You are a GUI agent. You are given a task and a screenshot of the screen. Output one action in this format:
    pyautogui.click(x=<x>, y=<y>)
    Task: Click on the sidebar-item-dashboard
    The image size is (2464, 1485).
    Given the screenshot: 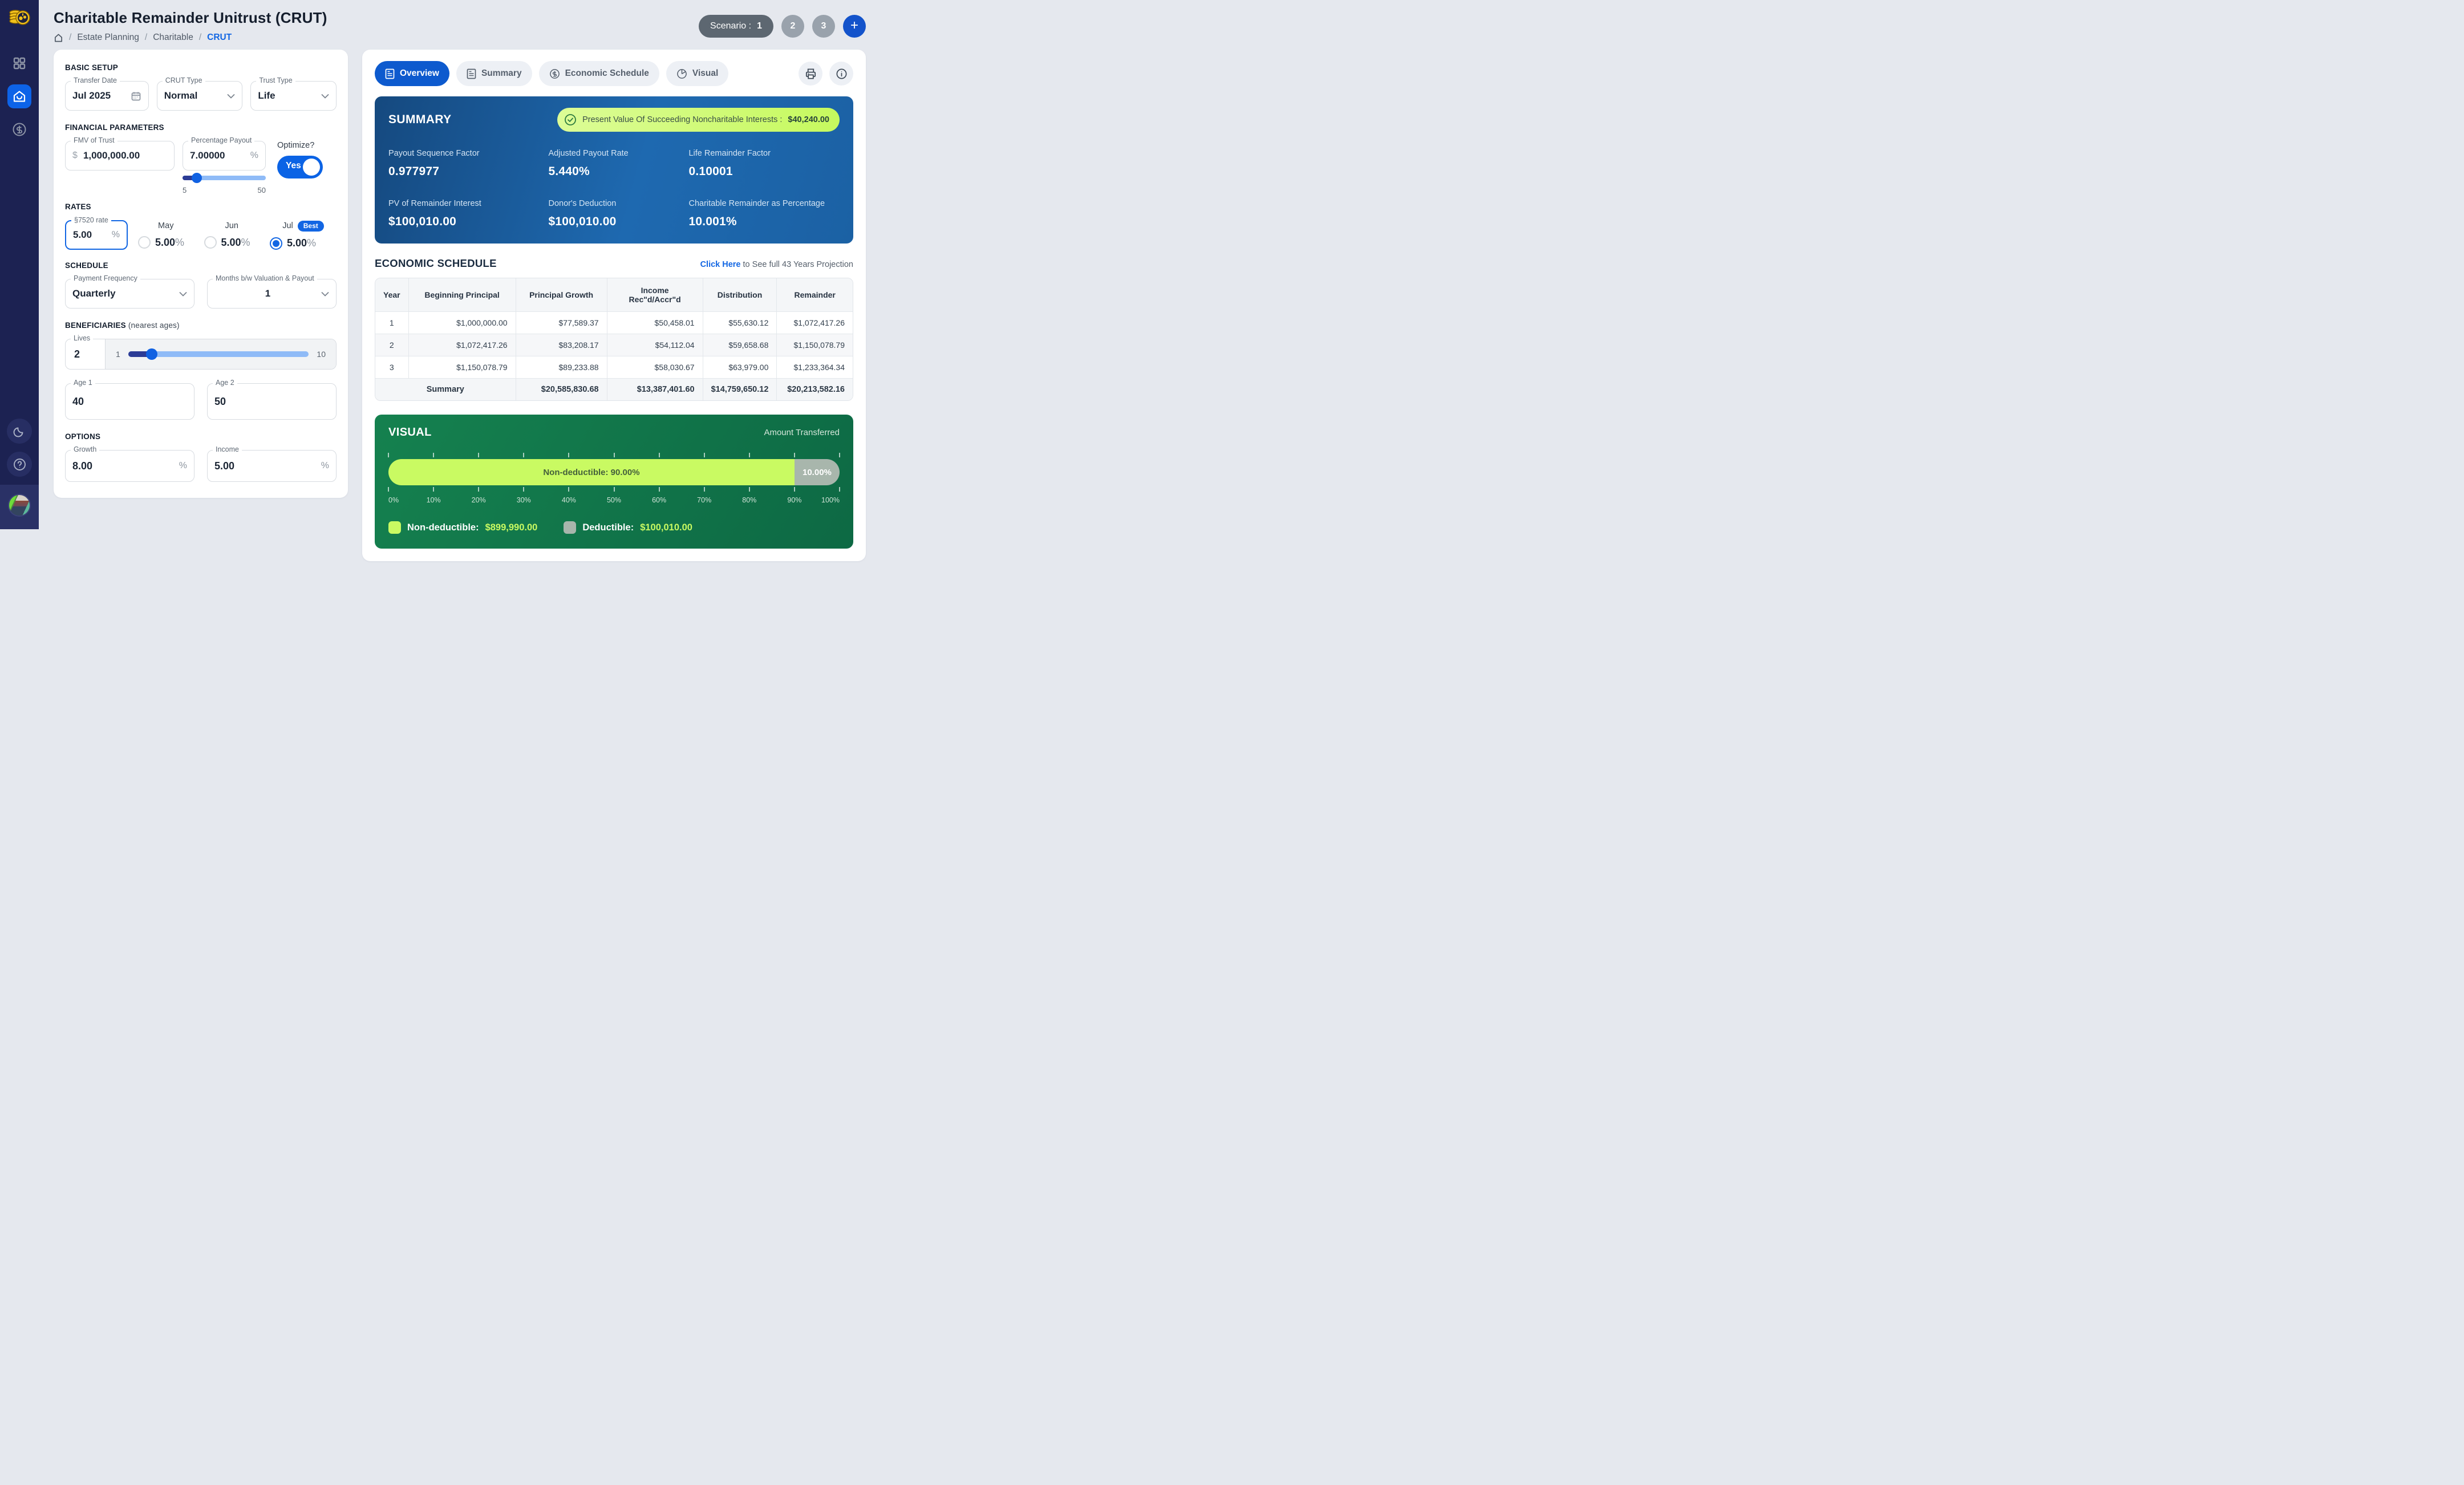 What is the action you would take?
    pyautogui.click(x=19, y=63)
    